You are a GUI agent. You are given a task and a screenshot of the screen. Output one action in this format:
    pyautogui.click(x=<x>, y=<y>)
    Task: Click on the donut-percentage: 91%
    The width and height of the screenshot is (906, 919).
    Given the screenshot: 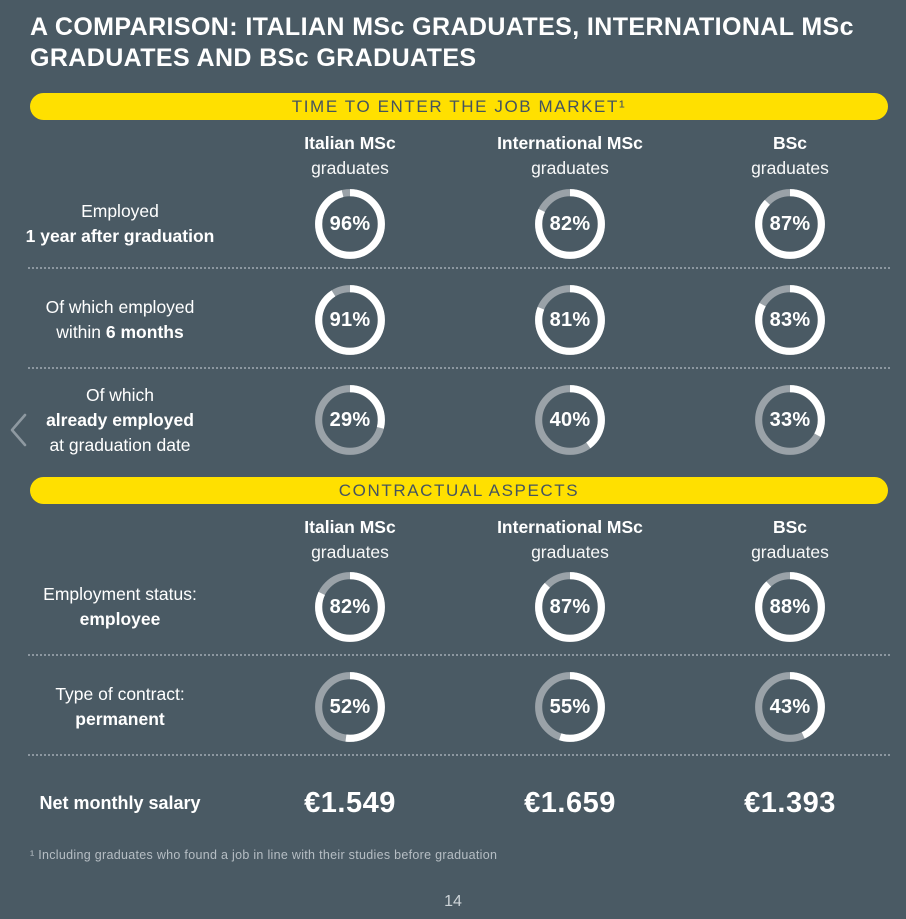 What is the action you would take?
    pyautogui.click(x=350, y=319)
    